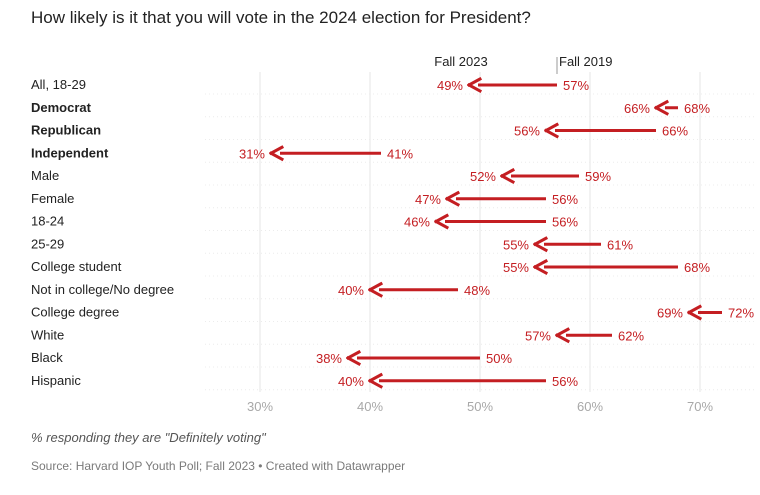  What do you see at coordinates (523, 64) in the screenshot?
I see `series-labels: Fall 2023 Fall 2019` at bounding box center [523, 64].